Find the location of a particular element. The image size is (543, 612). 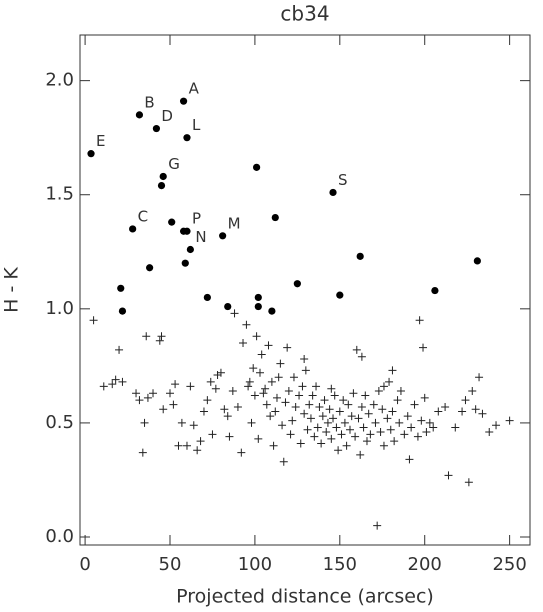

point-label: E is located at coordinates (100, 141).